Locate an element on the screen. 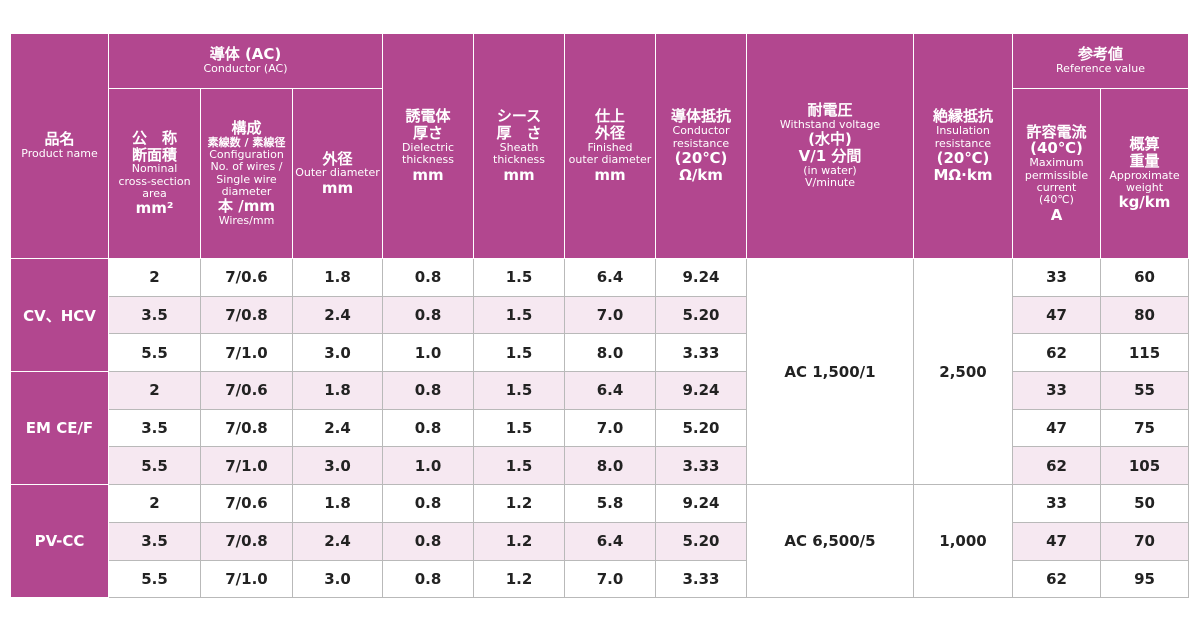 This screenshot has height=630, width=1200. header-cell: 誘電体 厚さ Dielectric thickness mm is located at coordinates (428, 146).